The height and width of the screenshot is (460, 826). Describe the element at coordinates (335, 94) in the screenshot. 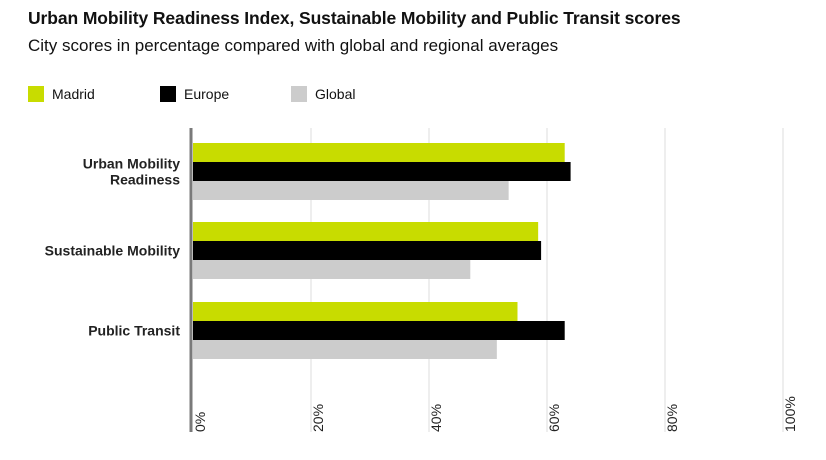

I see `legend-label-global: Global` at that location.